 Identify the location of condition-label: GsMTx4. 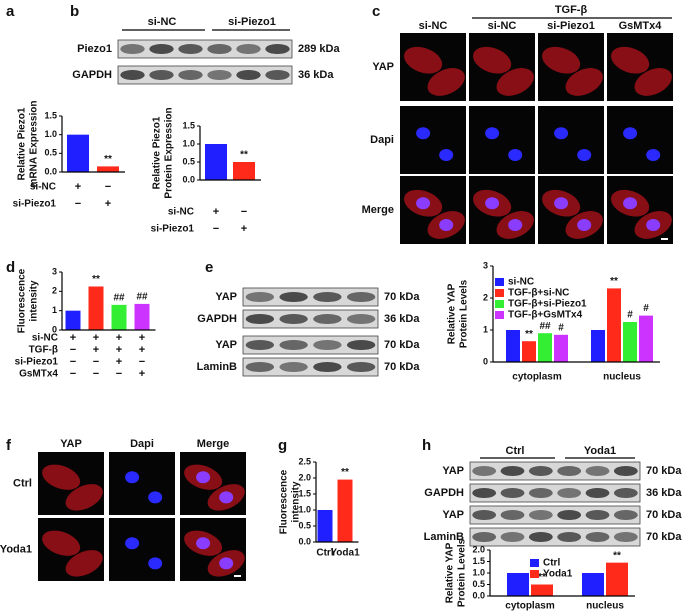
(38, 374).